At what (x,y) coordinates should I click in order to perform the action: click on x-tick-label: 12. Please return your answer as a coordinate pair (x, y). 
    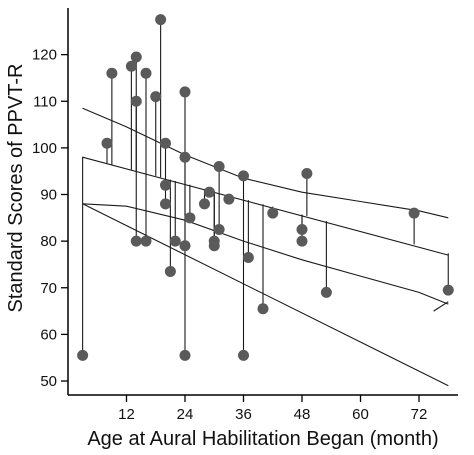
    Looking at the image, I should click on (126, 414).